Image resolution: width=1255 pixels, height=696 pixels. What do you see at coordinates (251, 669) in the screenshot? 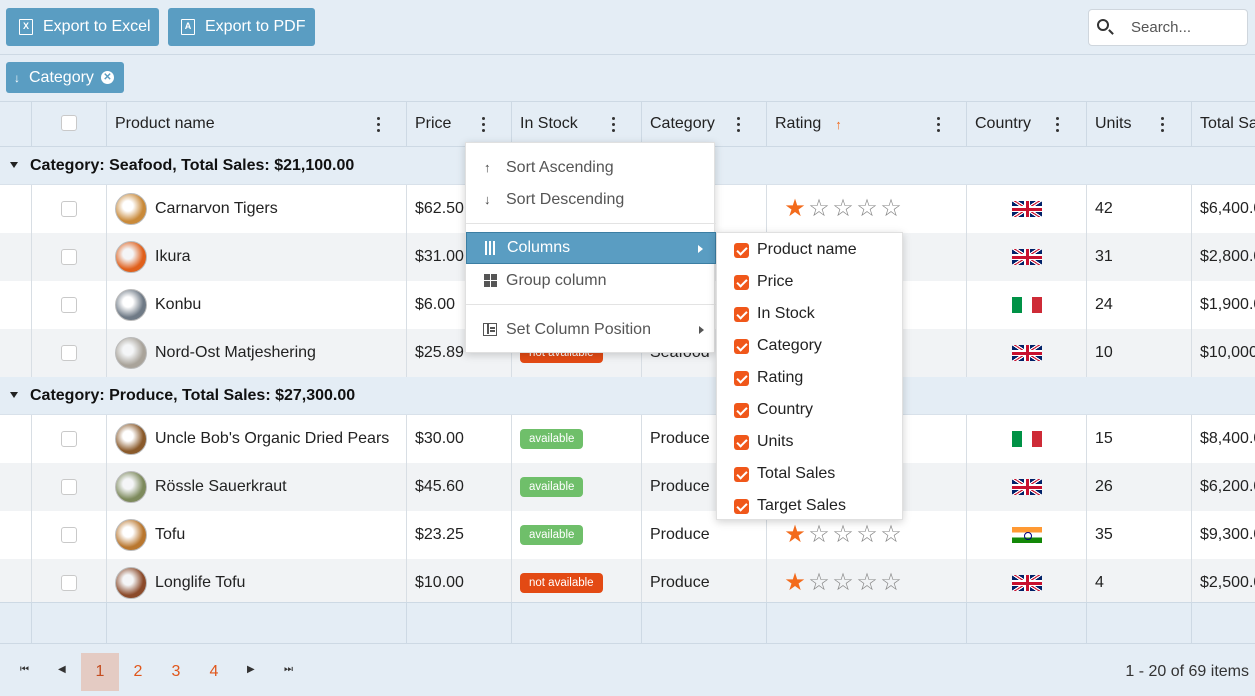
I see `next-page-icon: ▶` at bounding box center [251, 669].